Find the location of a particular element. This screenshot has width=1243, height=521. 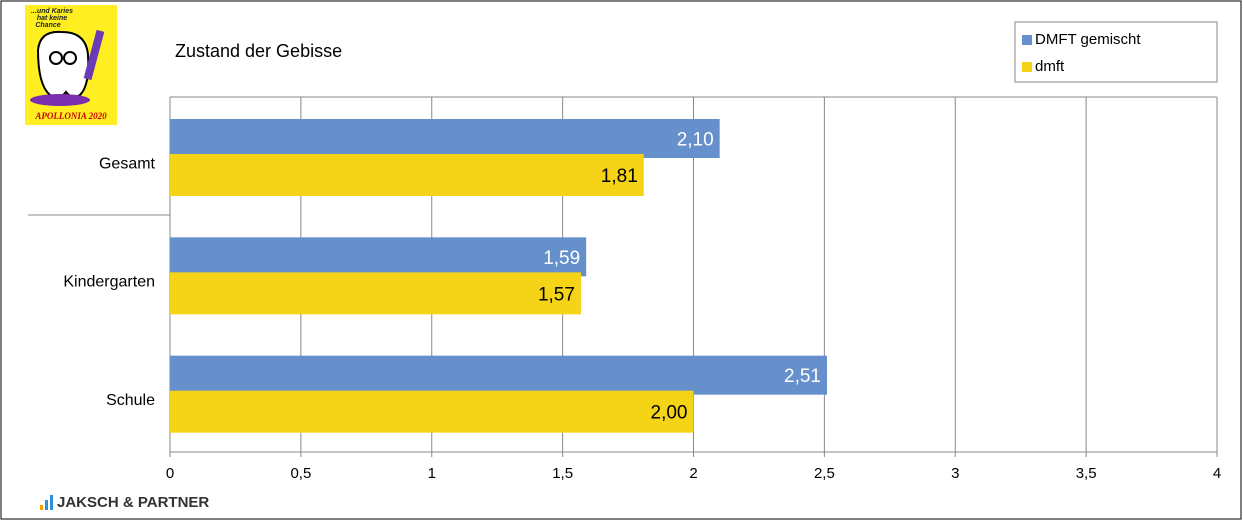

legend-box is located at coordinates (1116, 52).